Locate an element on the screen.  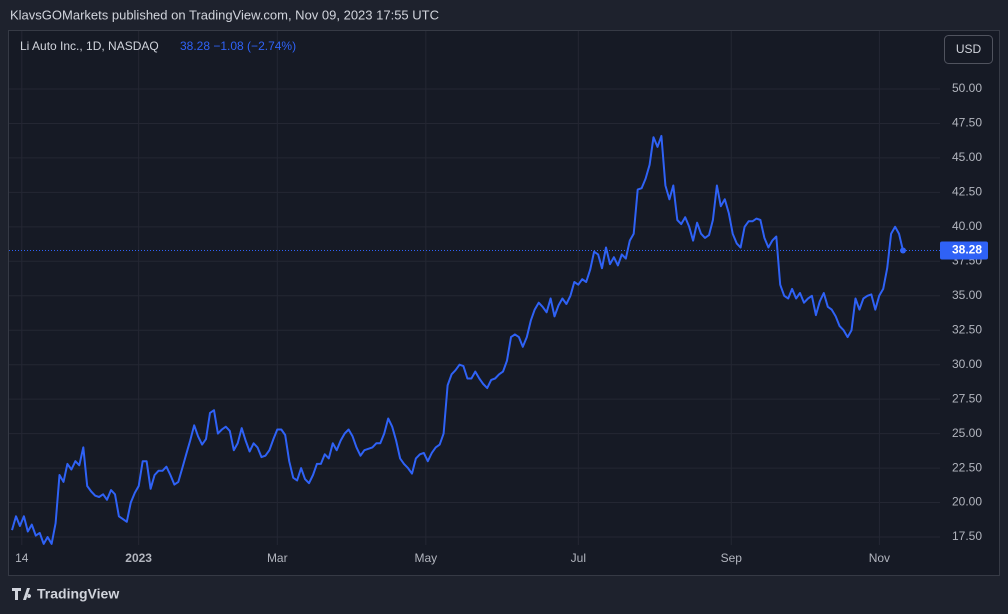
y-tick-label: 27.50 is located at coordinates (967, 398).